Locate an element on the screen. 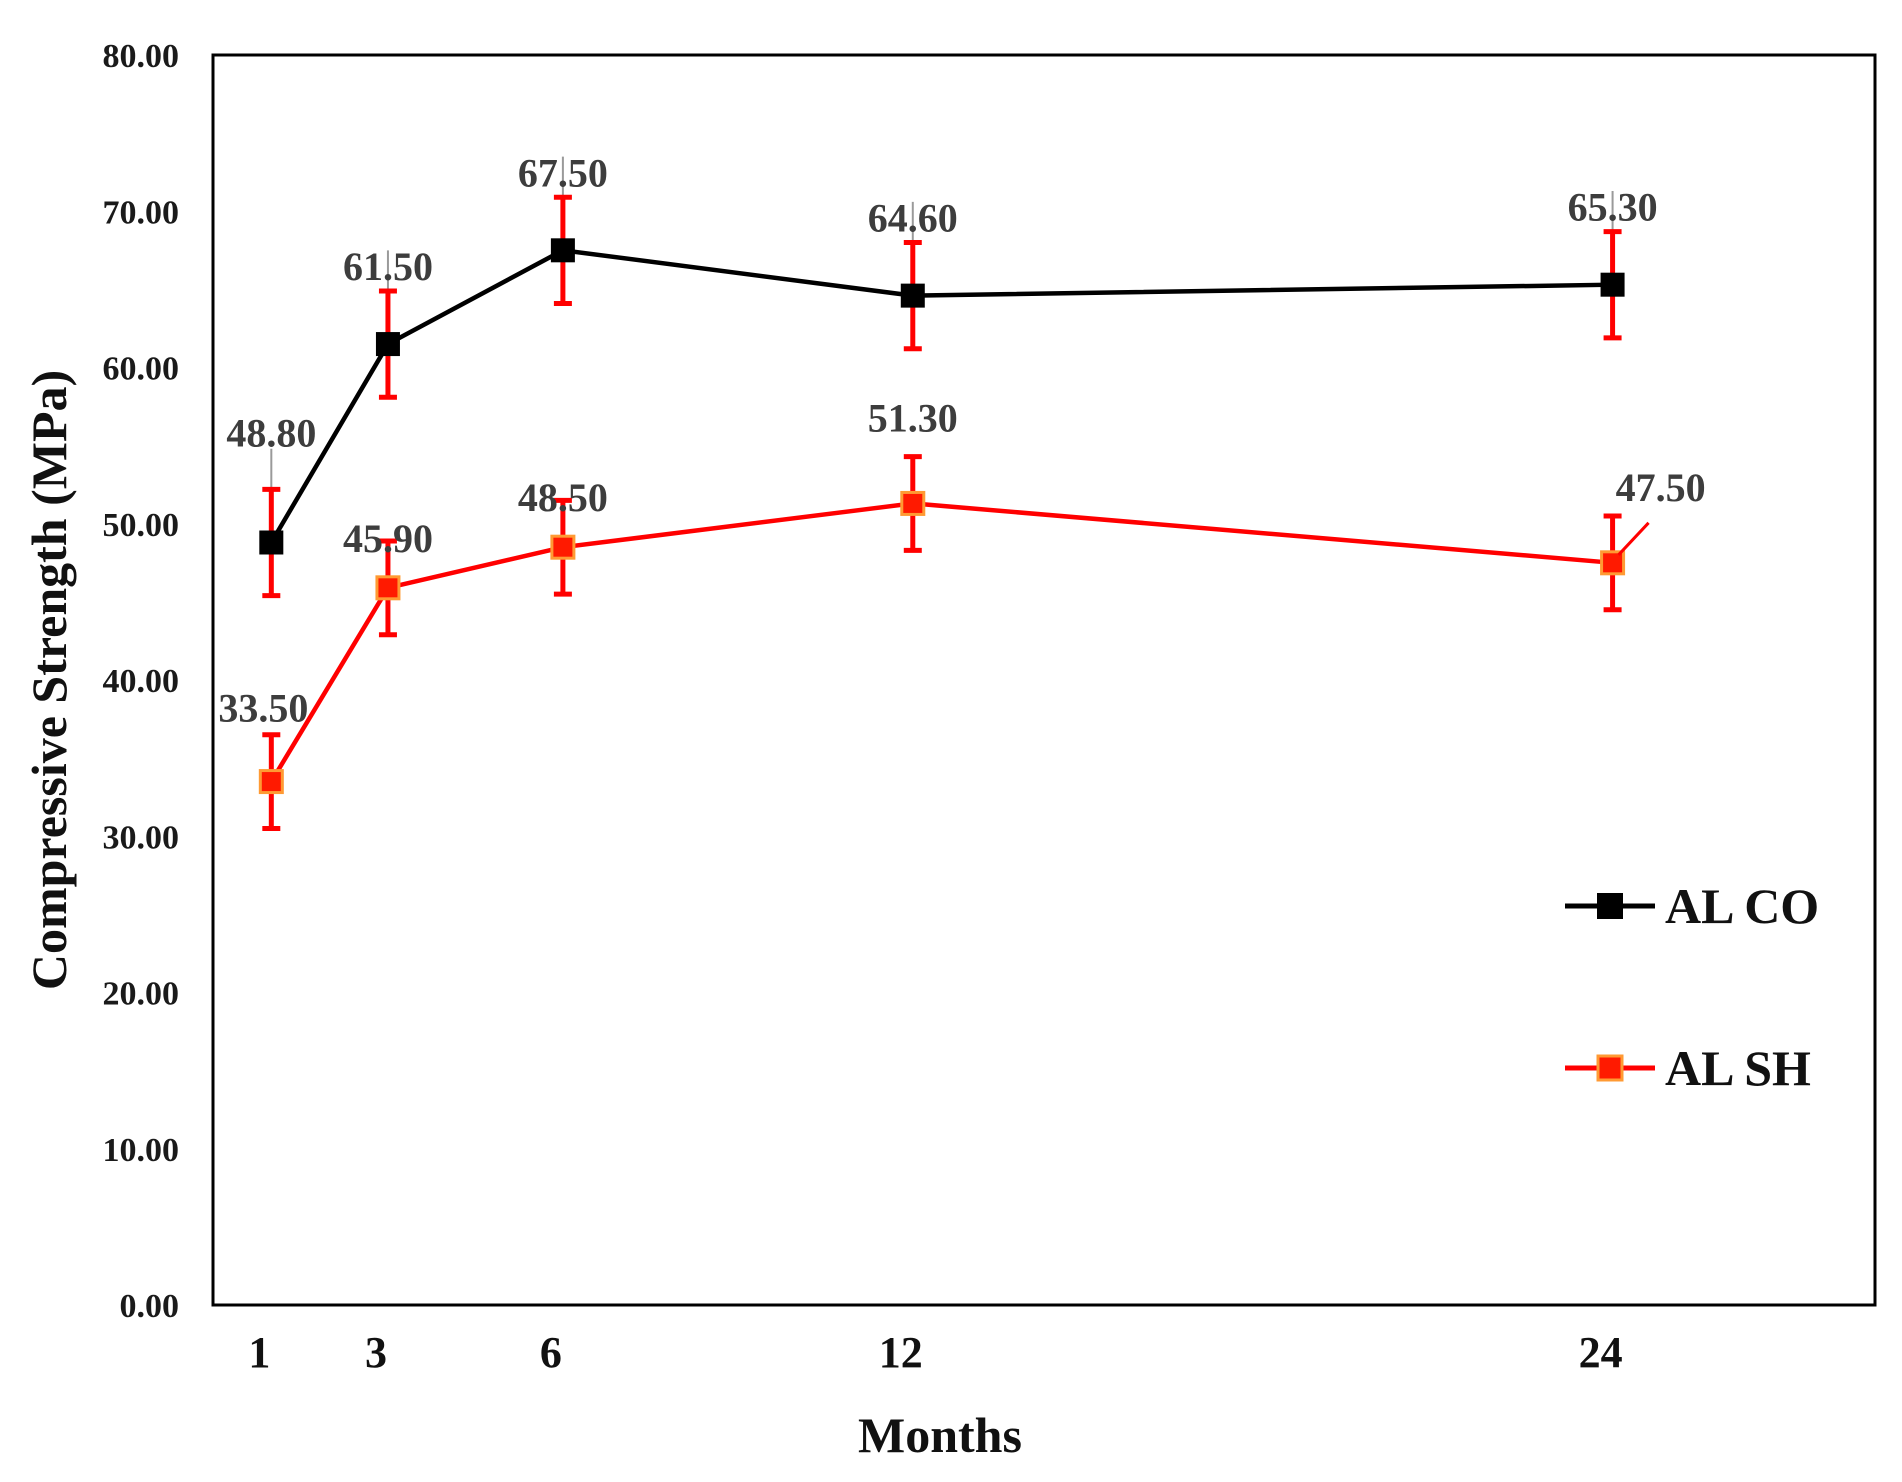 This screenshot has width=1902, height=1482. x-axis: 1 3 6 12 24 is located at coordinates (935, 1352).